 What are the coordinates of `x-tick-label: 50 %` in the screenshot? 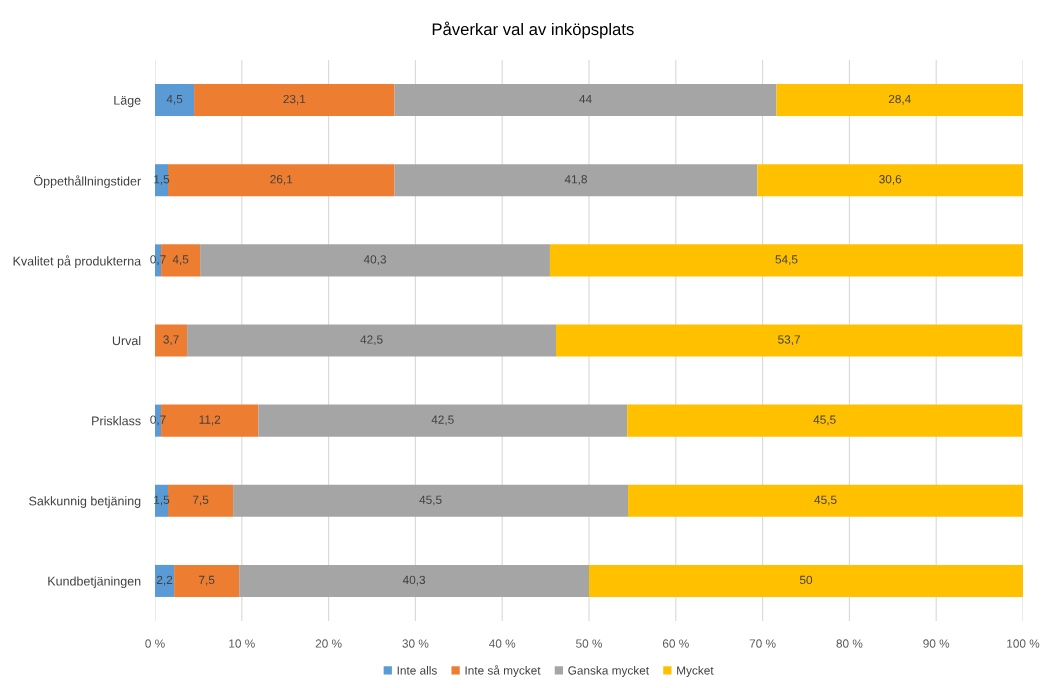 It's located at (589, 643).